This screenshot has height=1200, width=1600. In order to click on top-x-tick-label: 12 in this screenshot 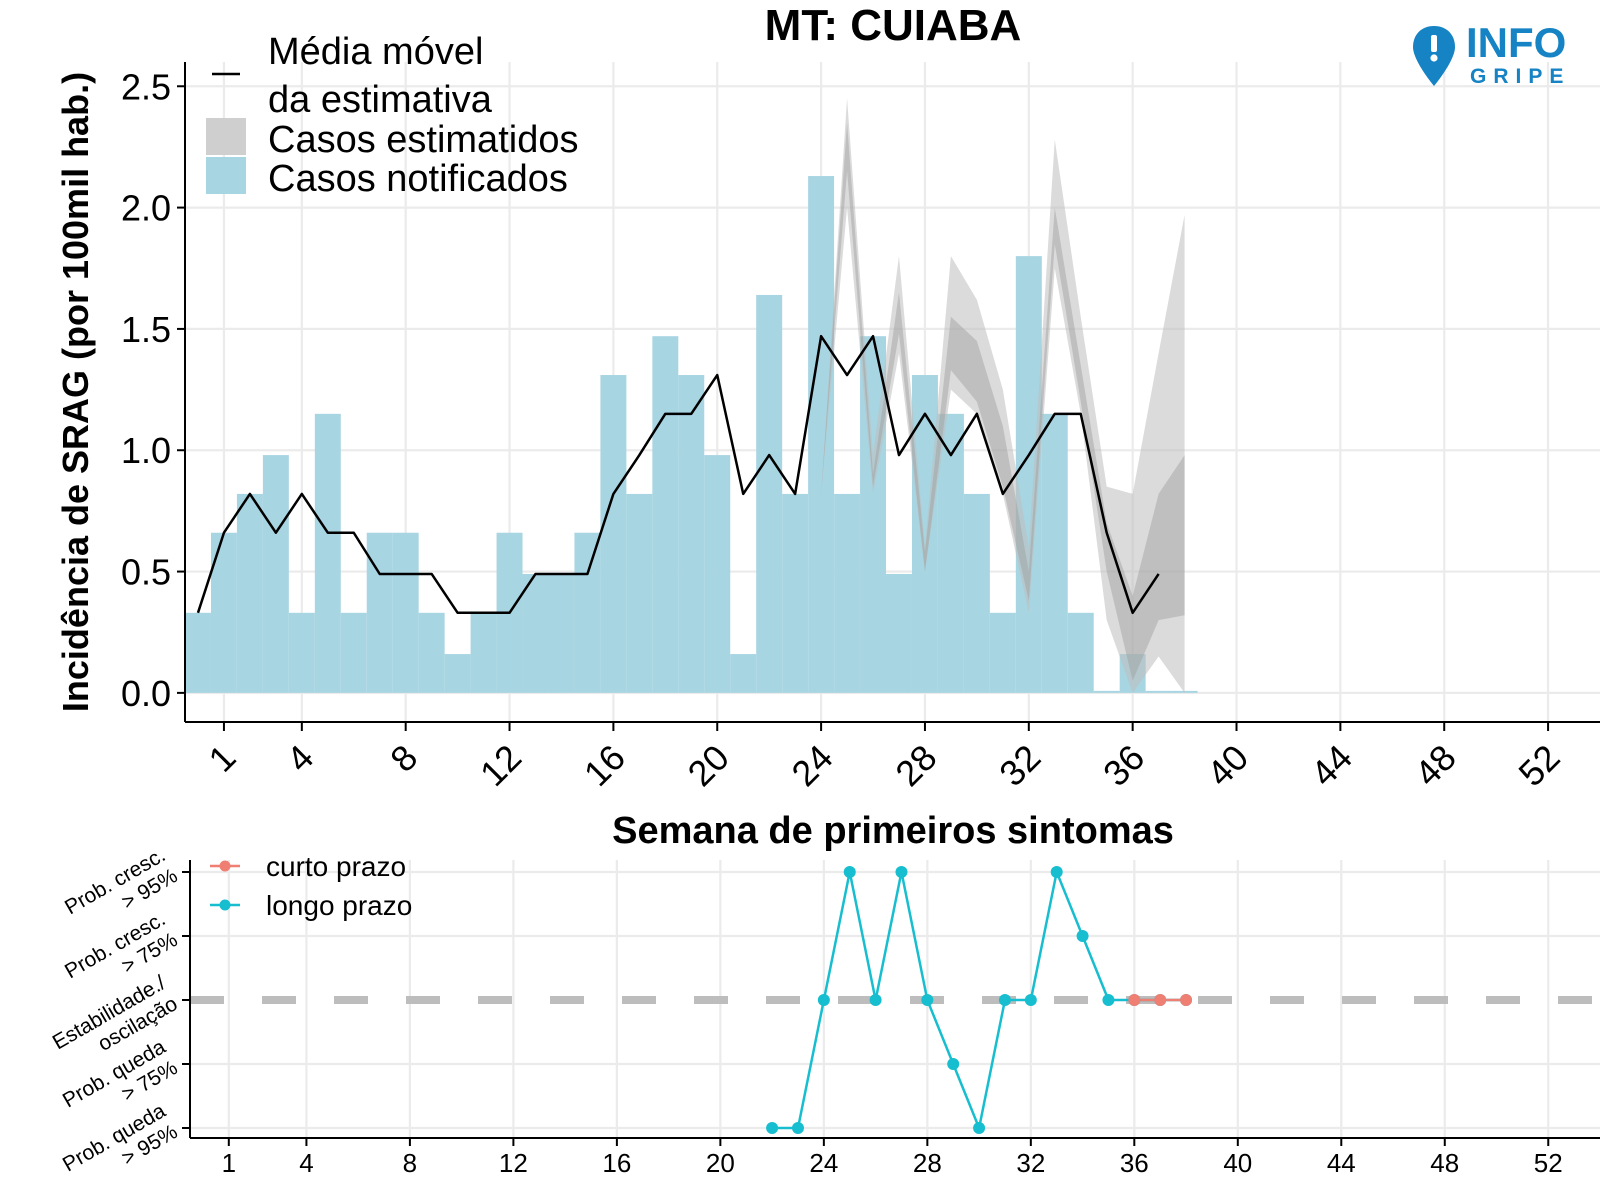, I will do `click(500, 765)`.